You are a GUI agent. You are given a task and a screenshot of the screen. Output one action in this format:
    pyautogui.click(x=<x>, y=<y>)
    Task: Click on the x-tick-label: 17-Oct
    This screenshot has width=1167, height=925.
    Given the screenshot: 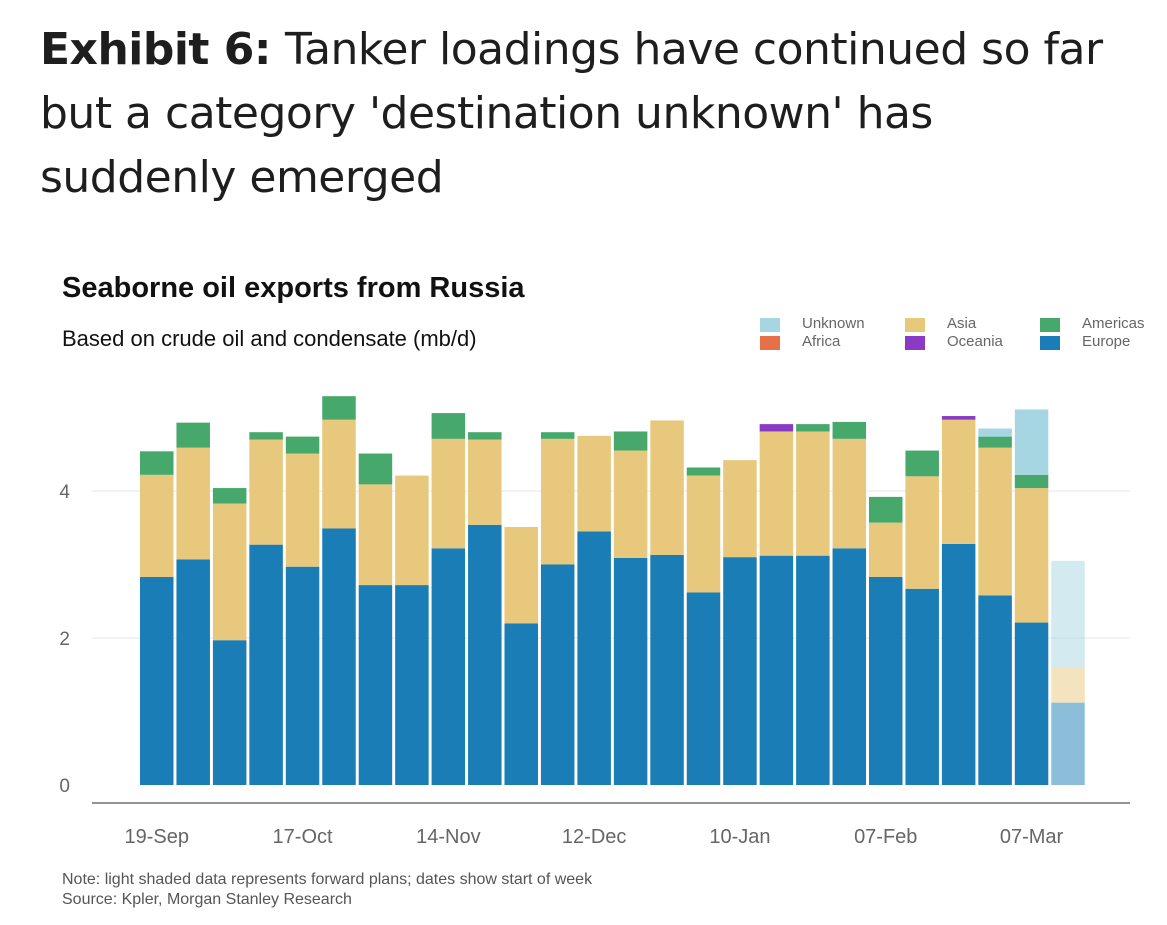 What is the action you would take?
    pyautogui.click(x=303, y=837)
    